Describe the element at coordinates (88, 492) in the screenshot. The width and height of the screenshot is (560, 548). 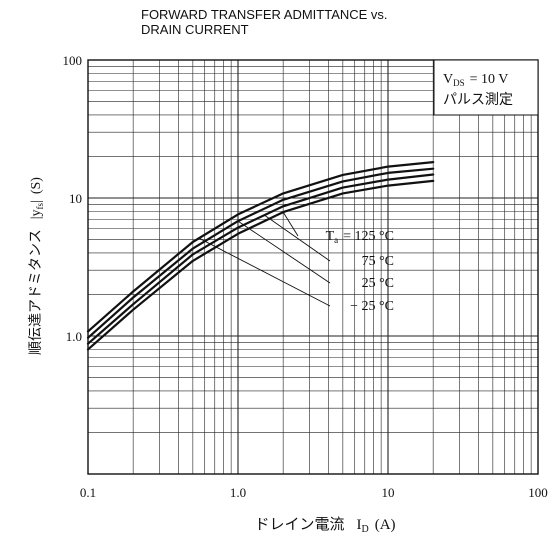
I see `x-tick-label: 0.1` at that location.